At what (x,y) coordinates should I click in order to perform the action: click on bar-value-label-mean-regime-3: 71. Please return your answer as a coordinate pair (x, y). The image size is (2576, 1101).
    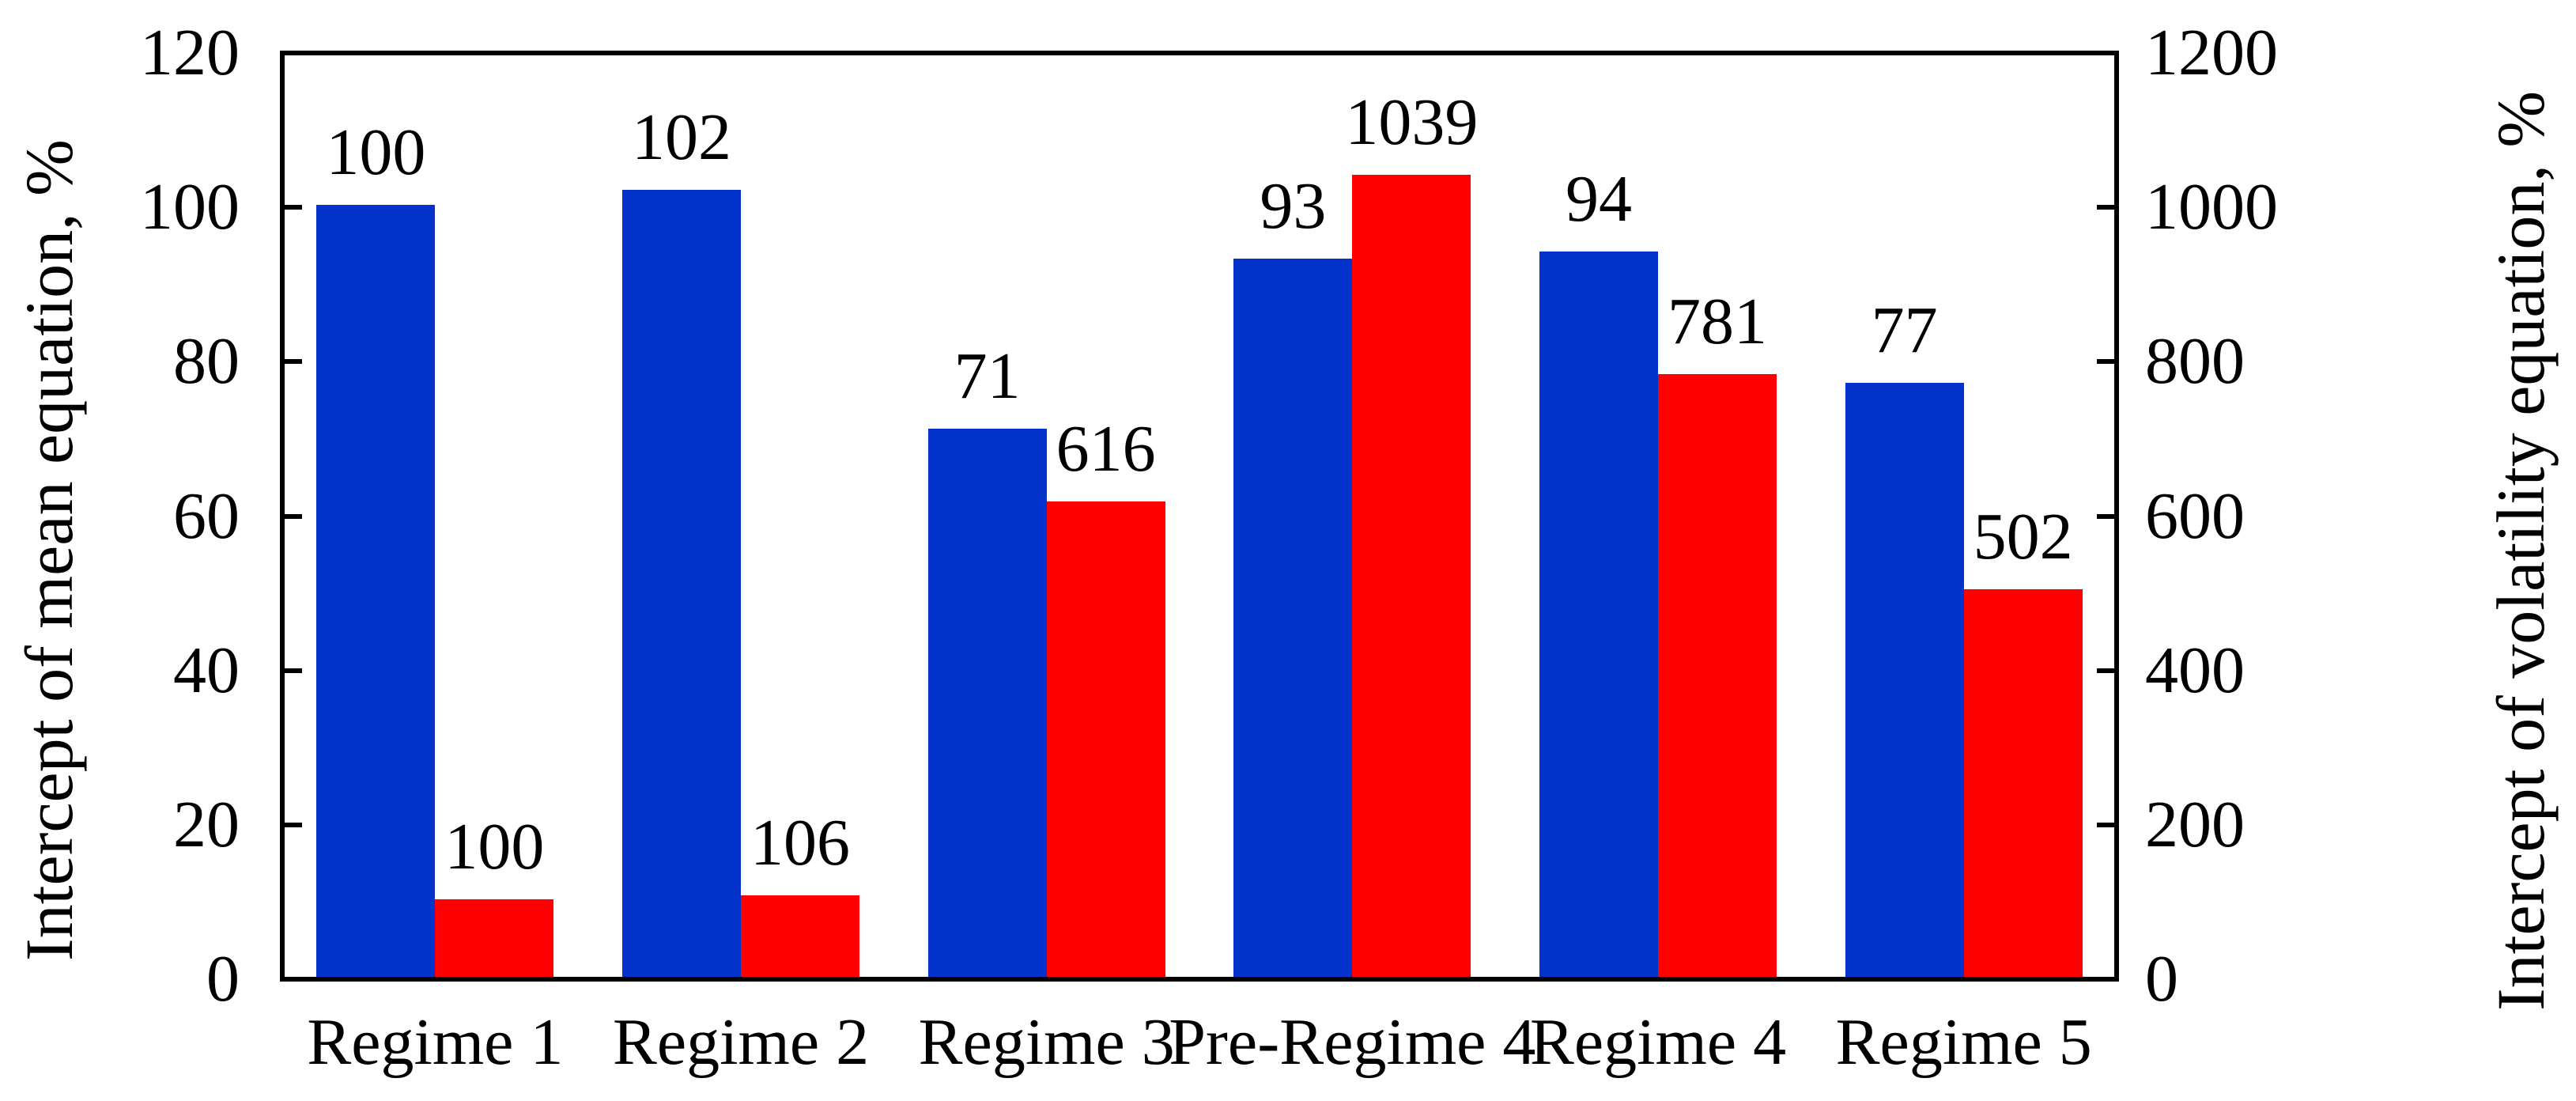
    Looking at the image, I should click on (987, 376).